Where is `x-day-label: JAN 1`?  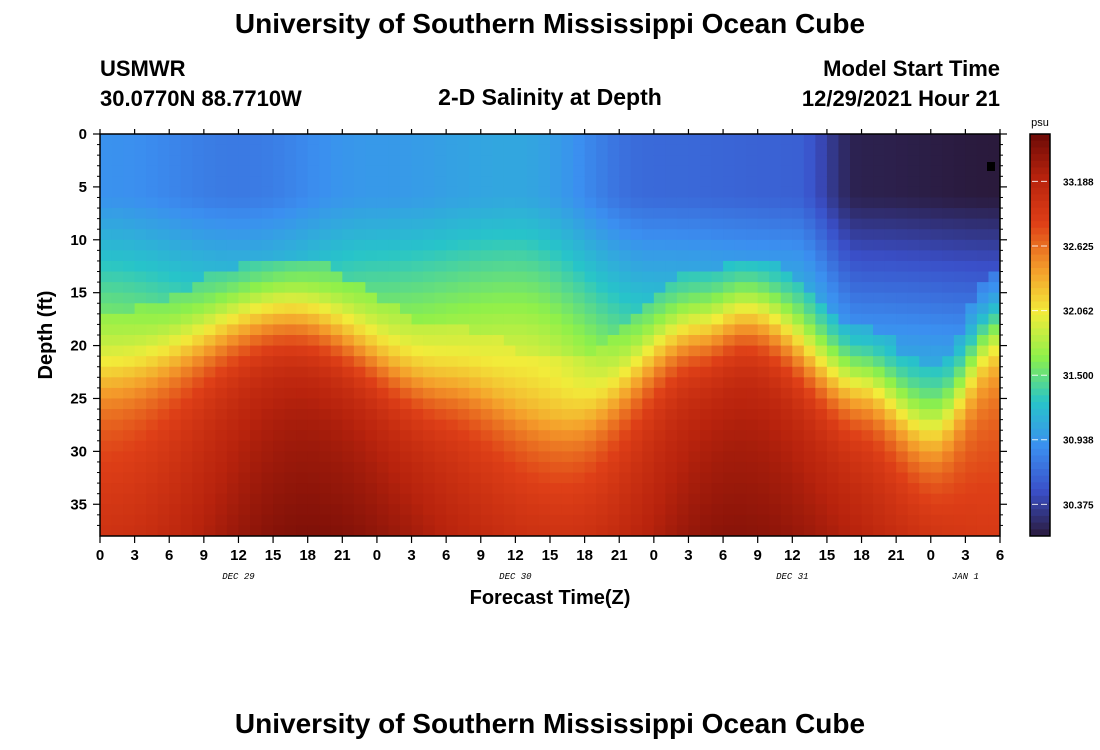
x-day-label: JAN 1 is located at coordinates (965, 577).